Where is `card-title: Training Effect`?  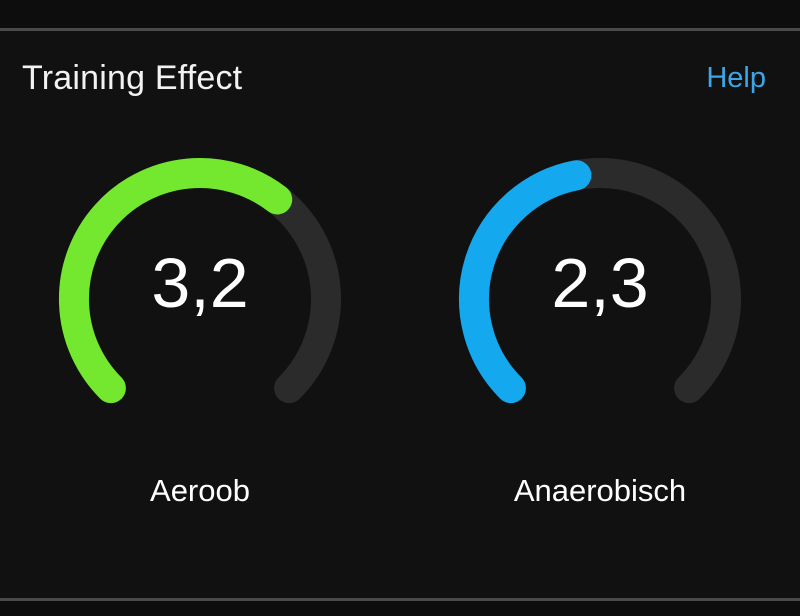 card-title: Training Effect is located at coordinates (132, 78).